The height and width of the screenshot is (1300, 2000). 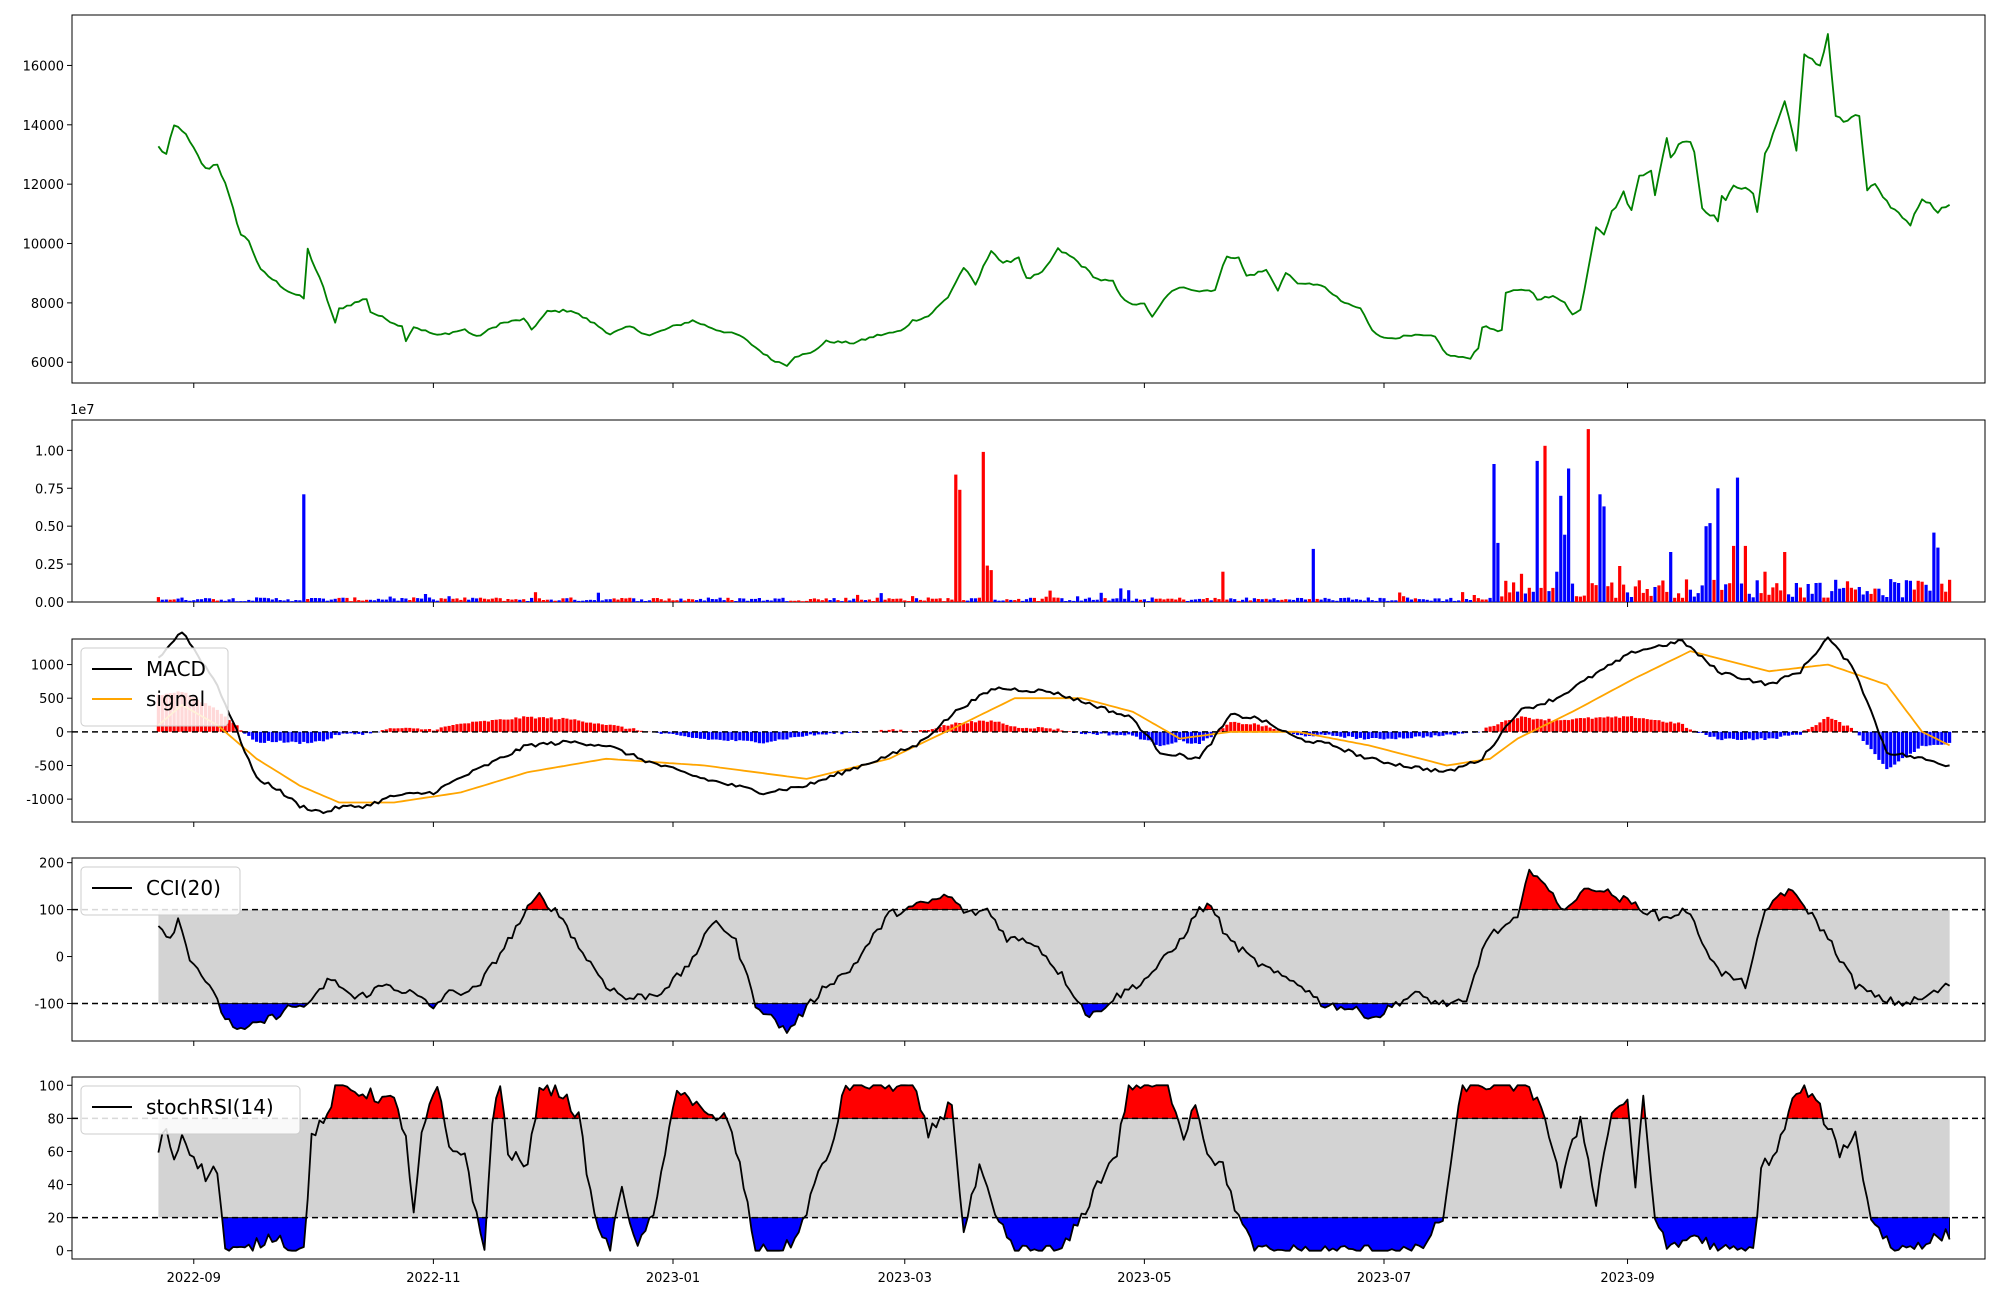 What do you see at coordinates (55, 1219) in the screenshot?
I see `stochrsi-ytick-label: 20` at bounding box center [55, 1219].